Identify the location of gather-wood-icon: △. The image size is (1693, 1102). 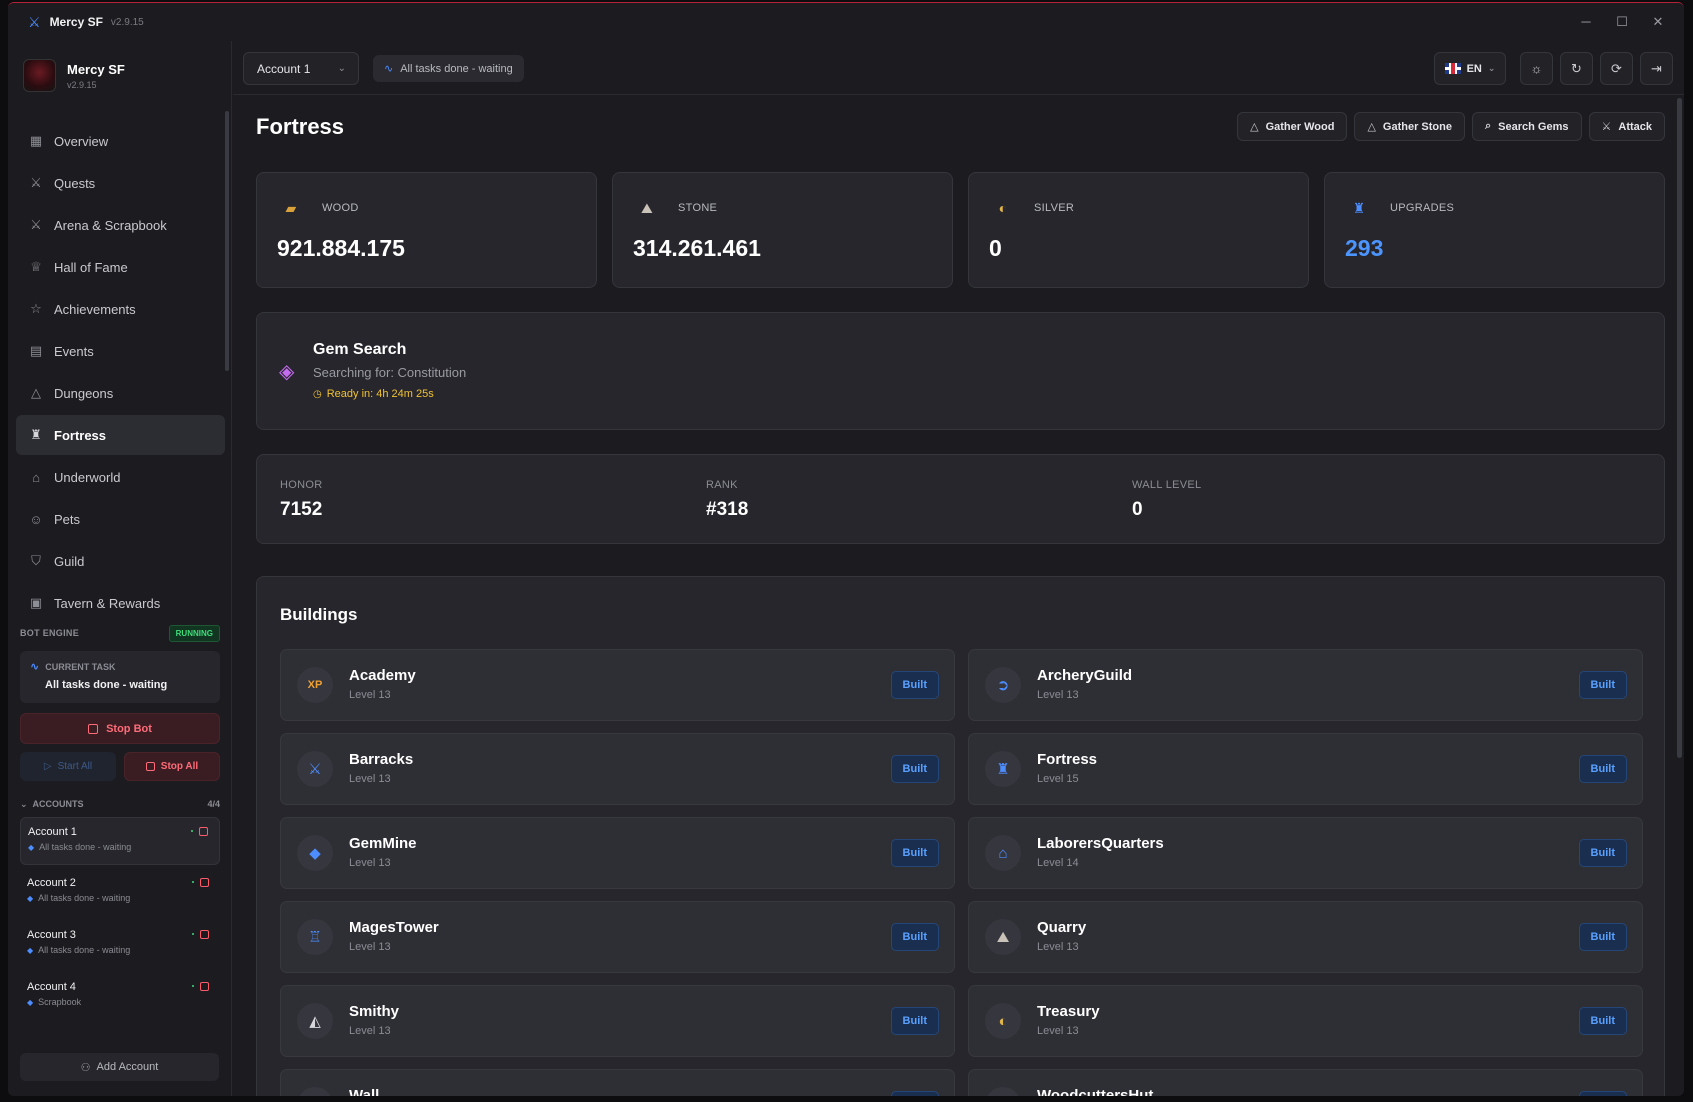
(1254, 127).